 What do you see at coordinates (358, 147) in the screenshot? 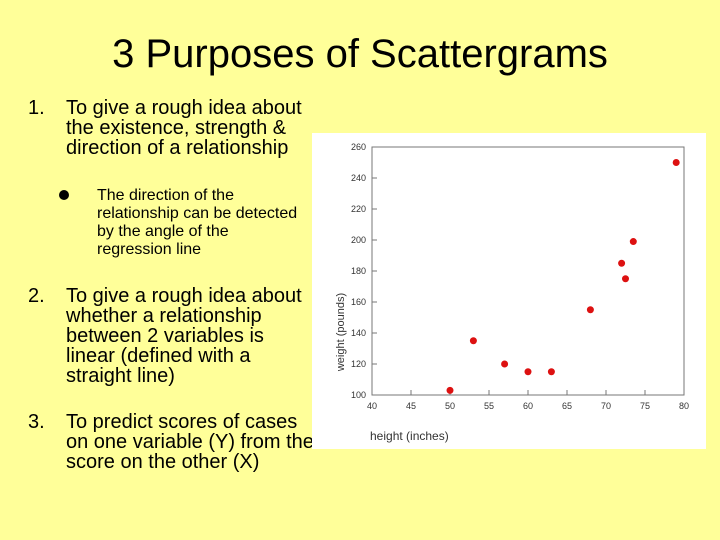
I see `y-tick-label: 260` at bounding box center [358, 147].